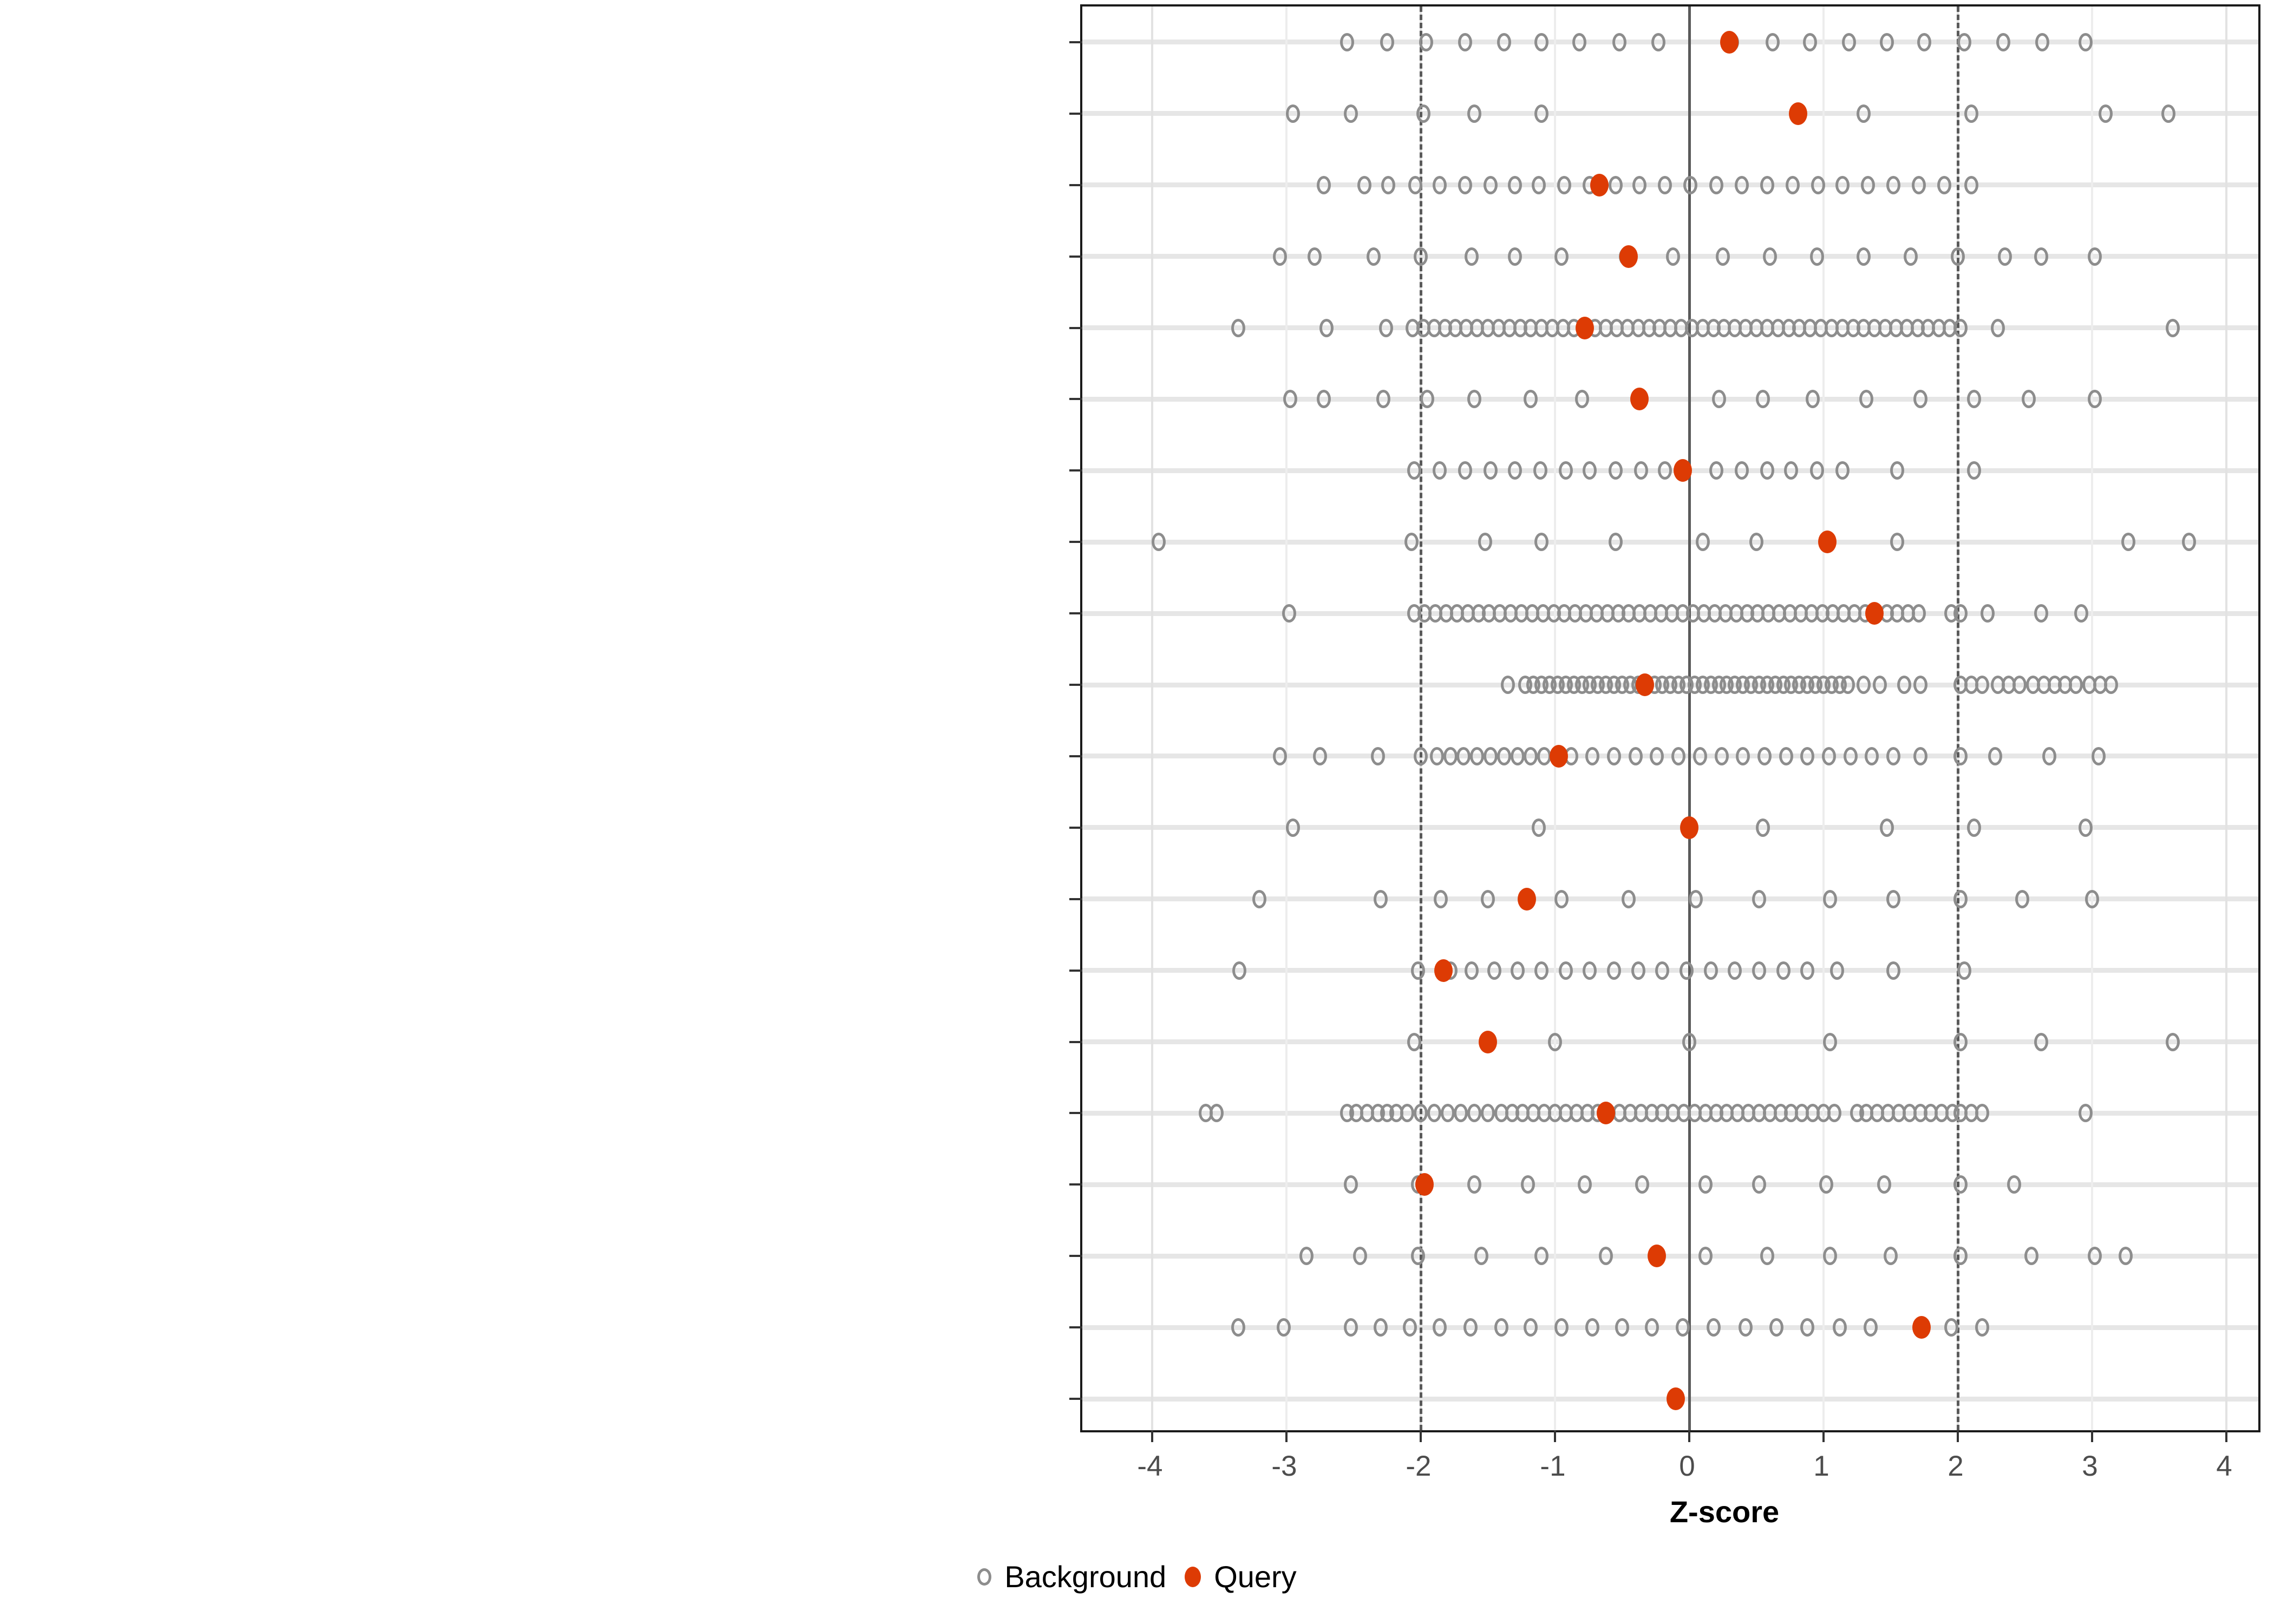 The height and width of the screenshot is (1624, 2274). Describe the element at coordinates (1072, 1576) in the screenshot. I see `legend-item-background: Background` at that location.